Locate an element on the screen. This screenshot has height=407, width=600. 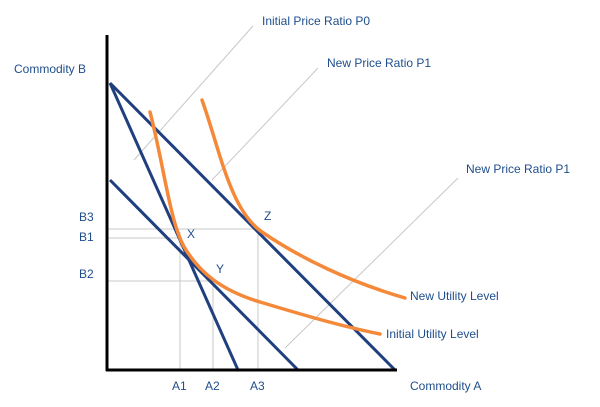
point-label: Z is located at coordinates (267, 216).